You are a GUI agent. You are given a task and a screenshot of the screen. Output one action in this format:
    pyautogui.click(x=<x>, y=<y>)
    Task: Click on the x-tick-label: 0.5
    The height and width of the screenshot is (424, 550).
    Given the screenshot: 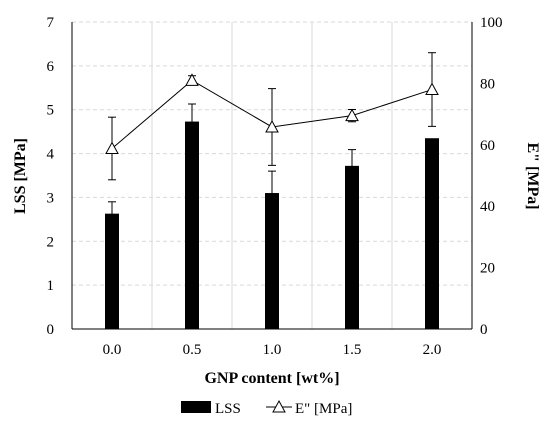 What is the action you would take?
    pyautogui.click(x=192, y=350)
    